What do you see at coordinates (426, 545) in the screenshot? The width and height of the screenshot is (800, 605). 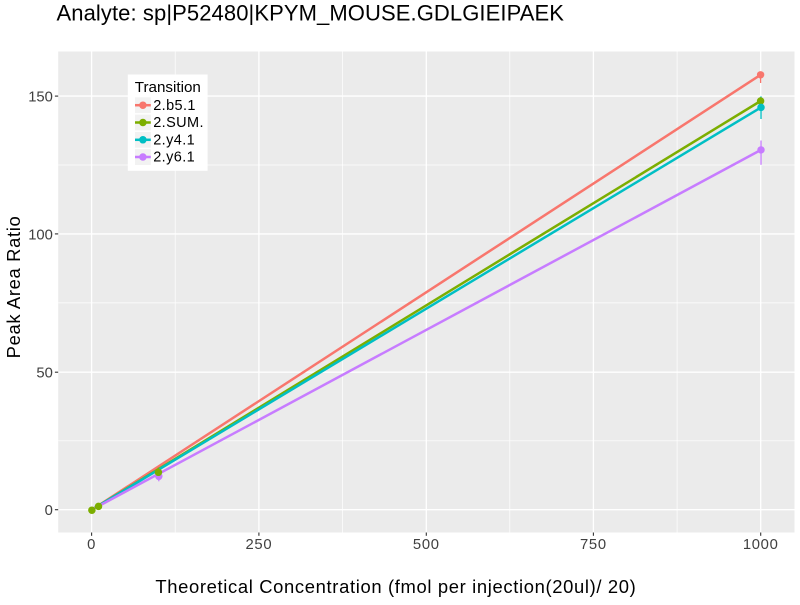 I see `svg-text: 500` at bounding box center [426, 545].